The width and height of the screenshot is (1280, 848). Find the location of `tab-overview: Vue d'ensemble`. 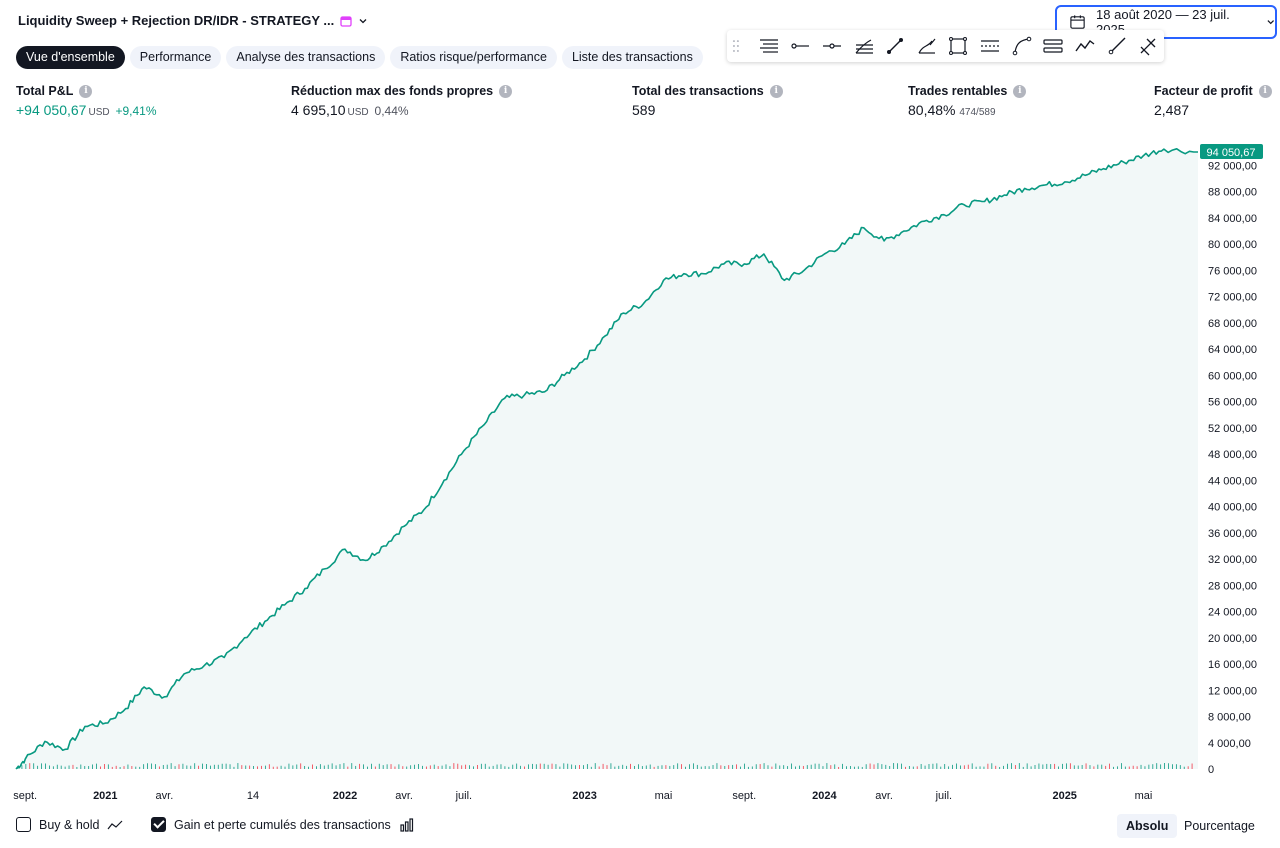

tab-overview: Vue d'ensemble is located at coordinates (70, 57).